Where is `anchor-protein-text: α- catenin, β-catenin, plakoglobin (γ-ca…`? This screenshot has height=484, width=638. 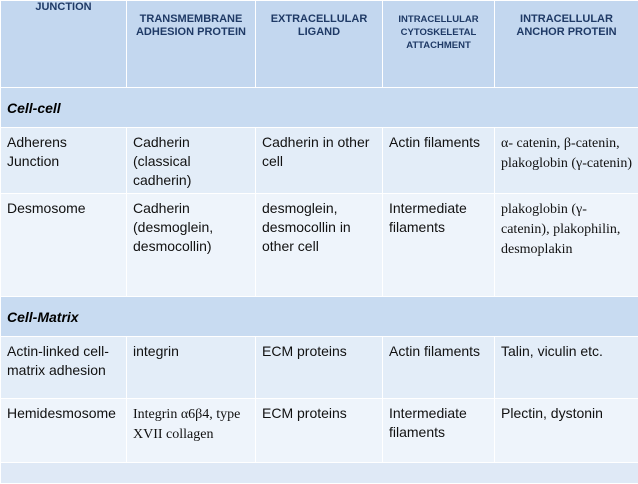
anchor-protein-text: α- catenin, β-catenin, plakoglobin (γ-ca… is located at coordinates (566, 153).